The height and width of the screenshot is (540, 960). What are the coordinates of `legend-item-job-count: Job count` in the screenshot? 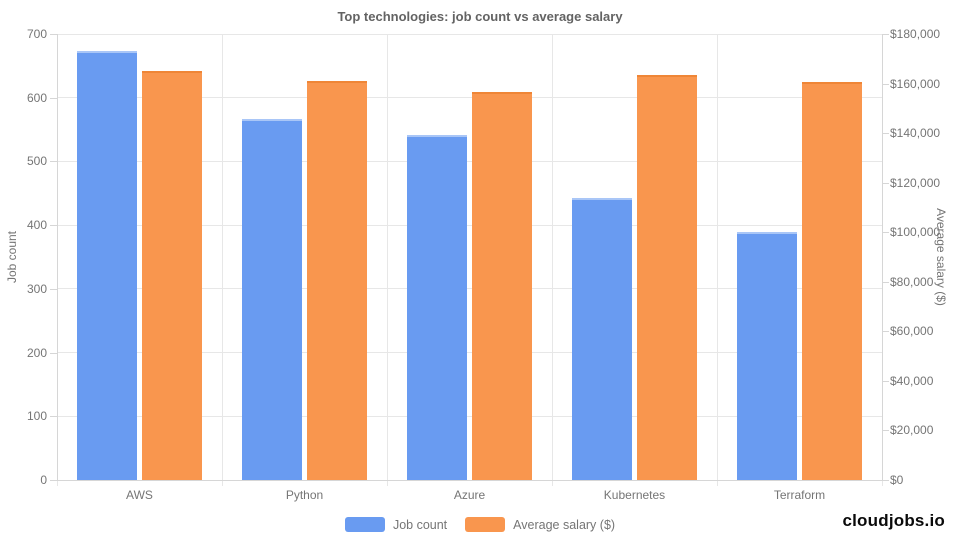 It's located at (396, 524).